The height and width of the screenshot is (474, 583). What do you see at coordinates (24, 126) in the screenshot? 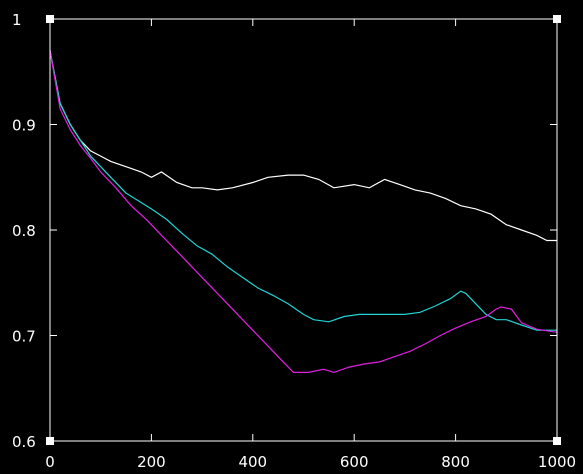
I see `y-tick-label: 0.9` at bounding box center [24, 126].